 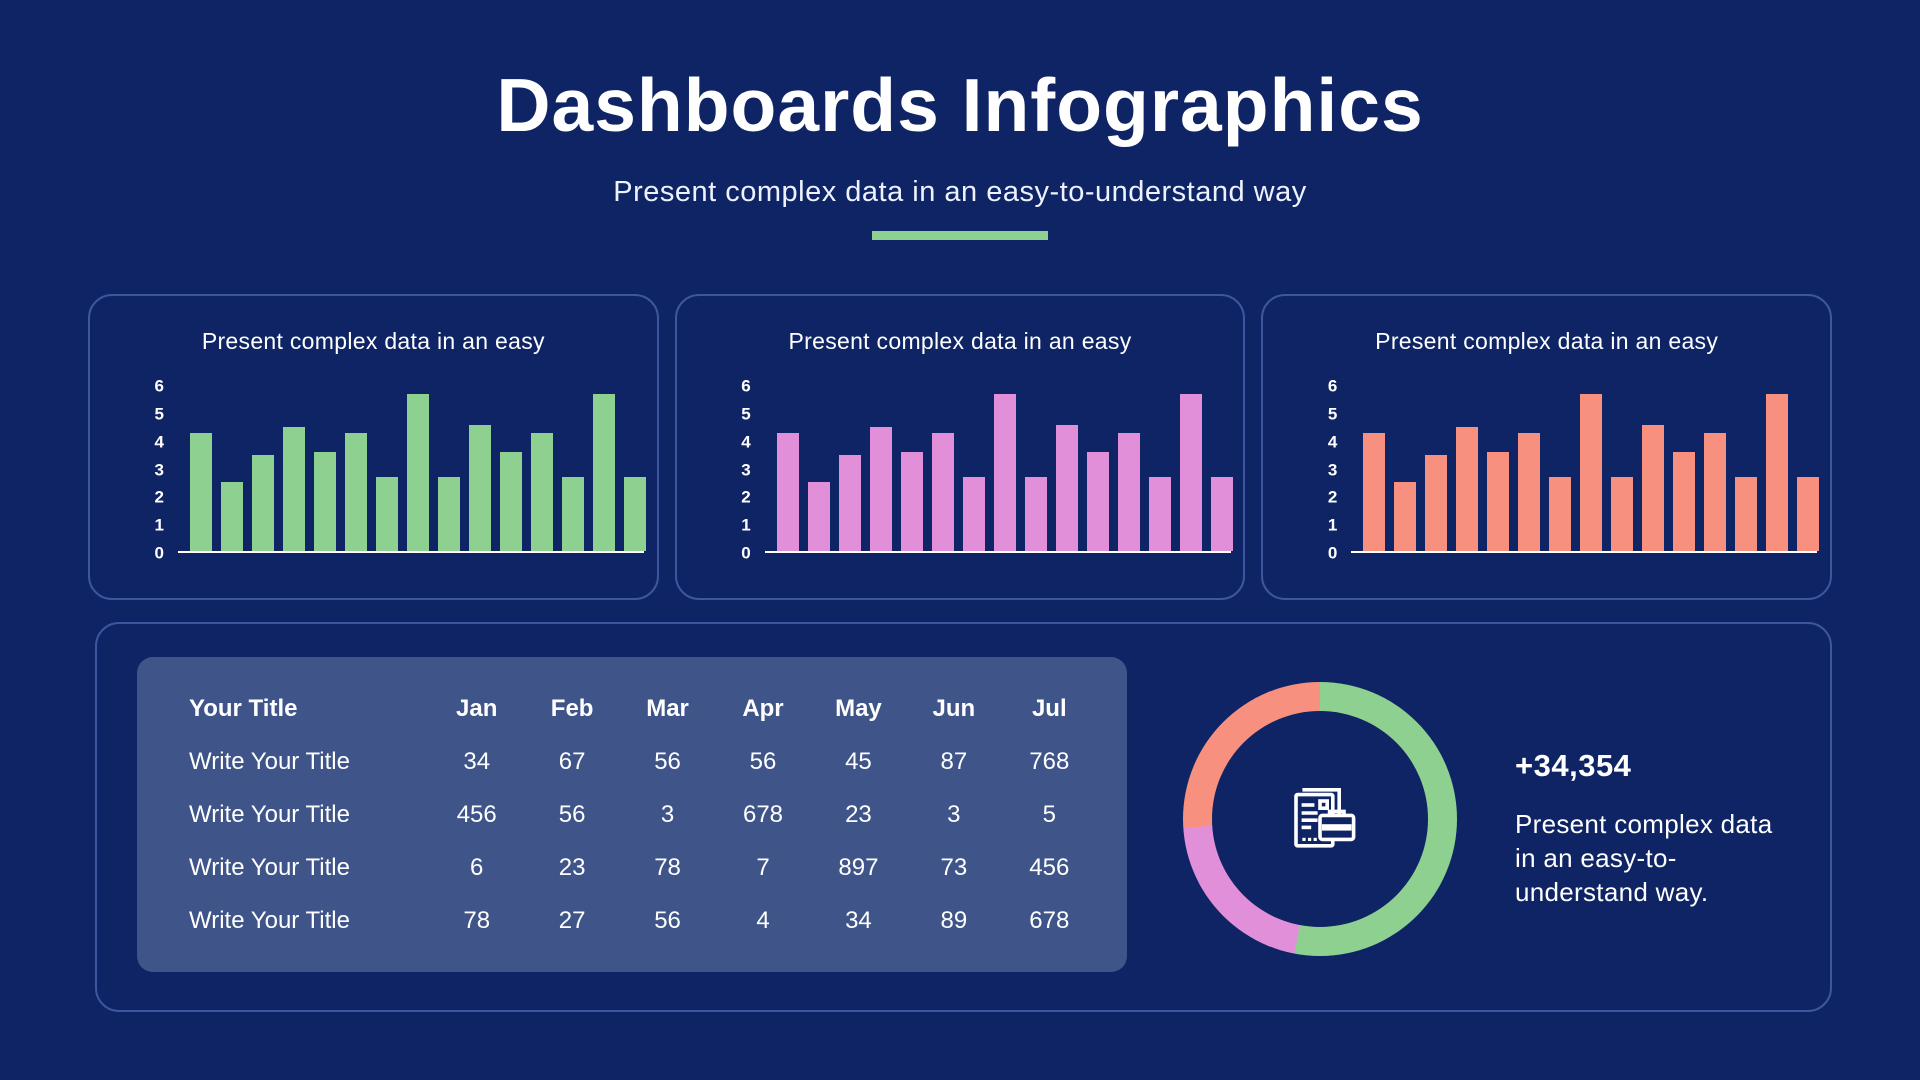 I want to click on table-column-header: Mar, so click(x=667, y=708).